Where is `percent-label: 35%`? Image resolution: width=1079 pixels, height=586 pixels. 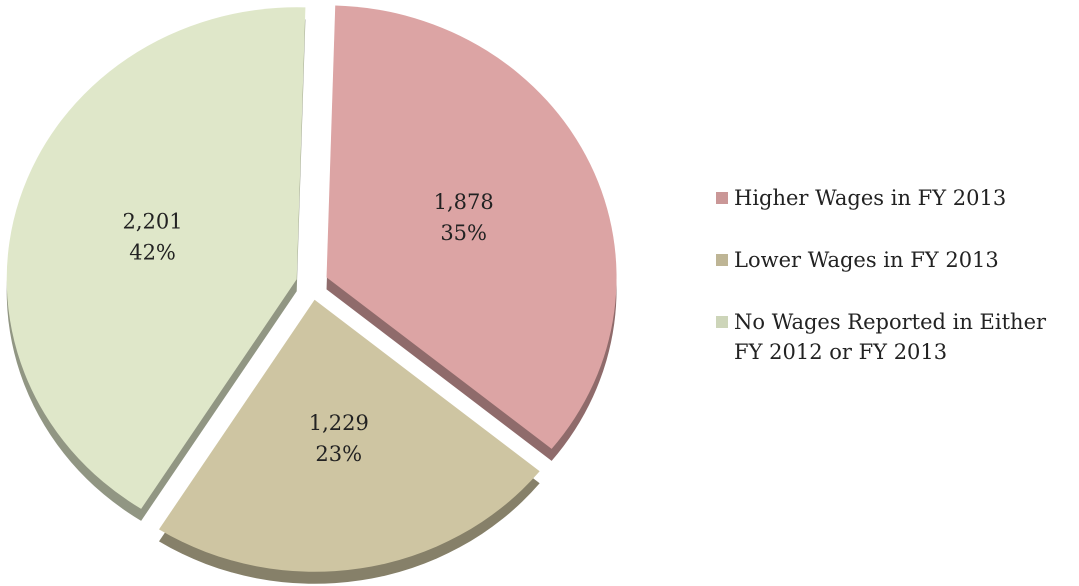 percent-label: 35% is located at coordinates (463, 233).